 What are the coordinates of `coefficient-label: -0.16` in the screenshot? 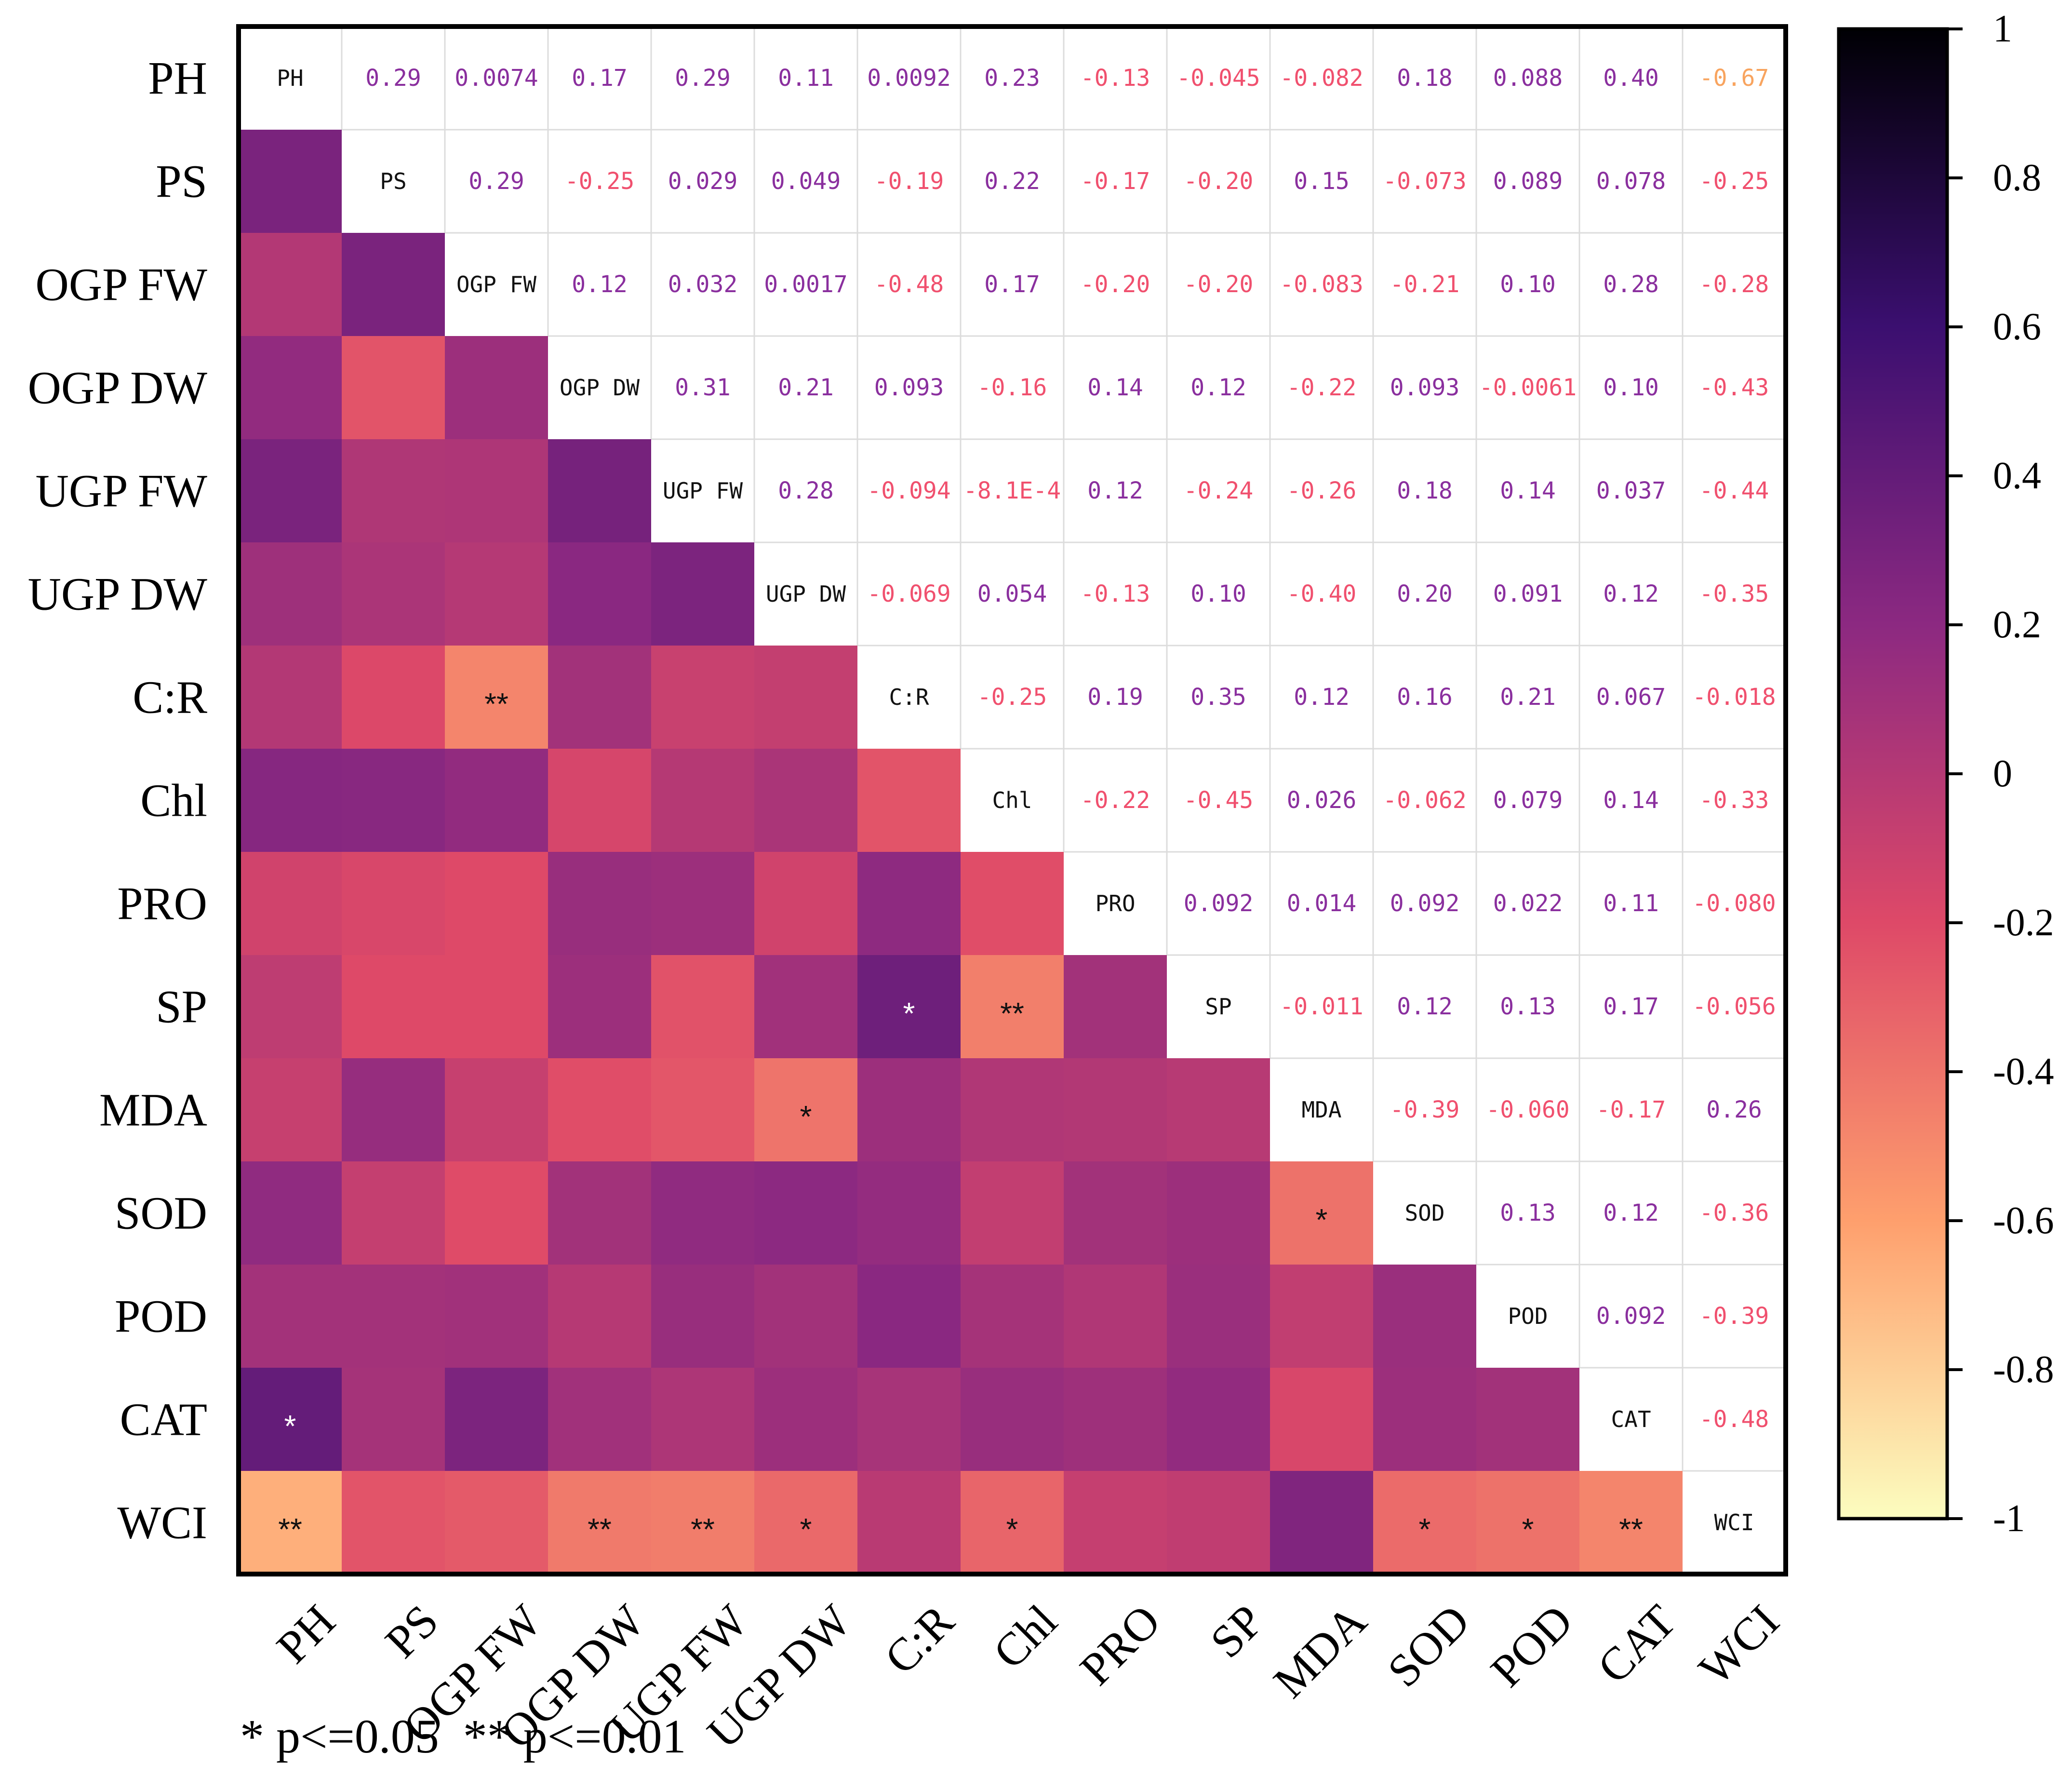 It's located at (1012, 387).